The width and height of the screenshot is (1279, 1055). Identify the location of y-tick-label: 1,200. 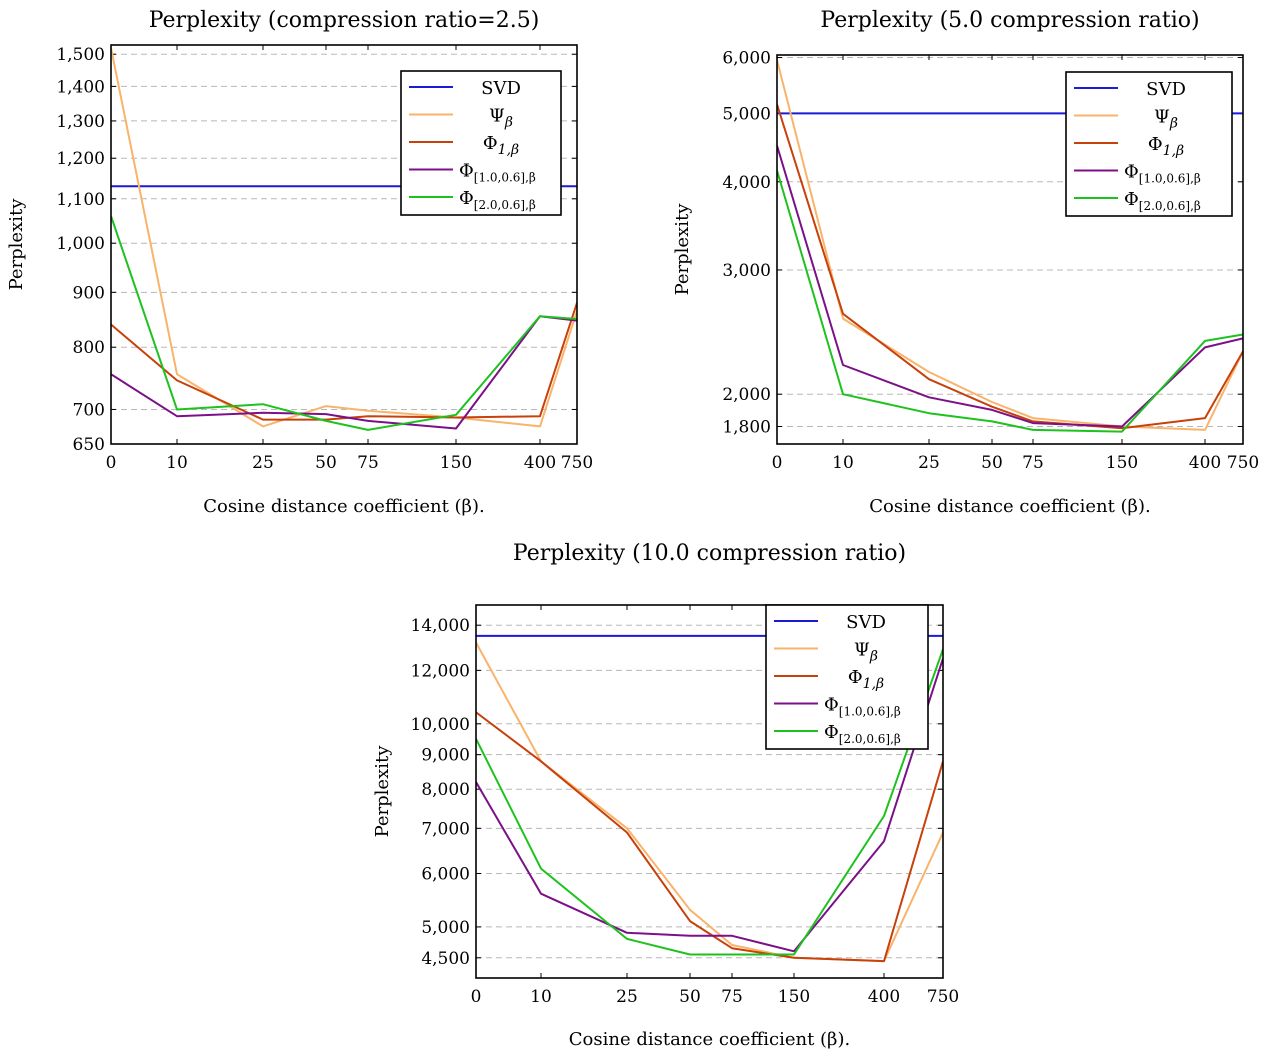
(80, 159).